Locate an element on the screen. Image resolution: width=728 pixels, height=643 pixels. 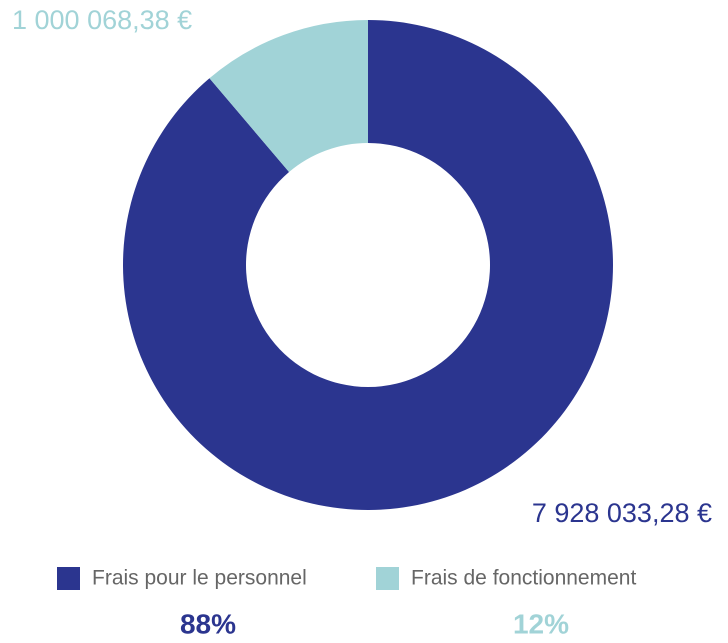
legend-label: Frais pour le personnel is located at coordinates (199, 578).